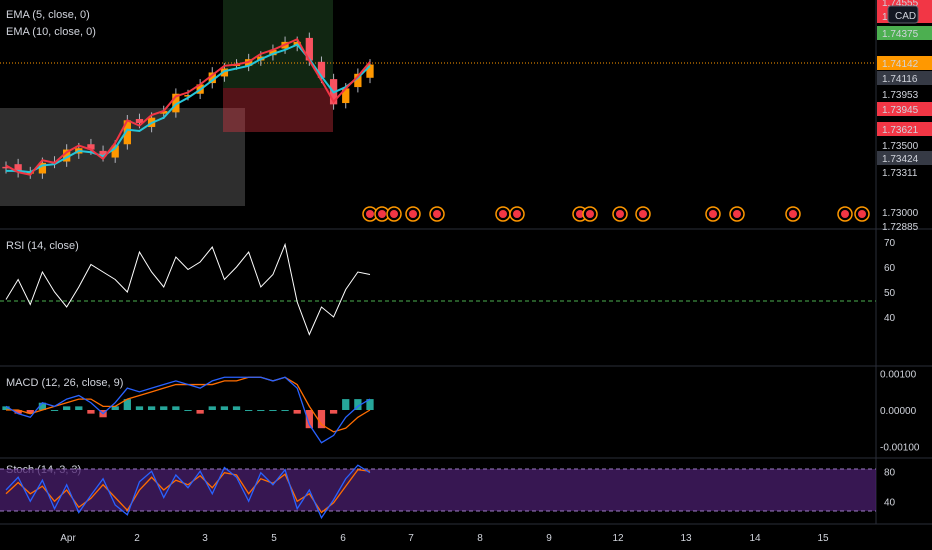 This screenshot has height=550, width=932. I want to click on target-zone, so click(278, 44).